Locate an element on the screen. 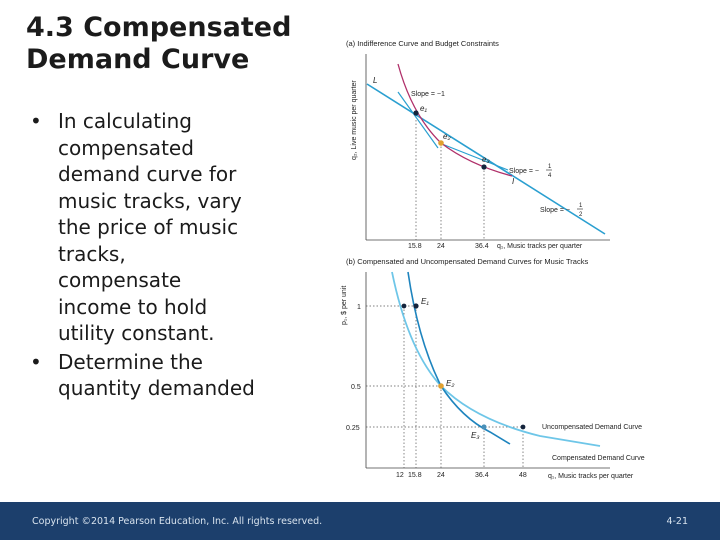  title-line-2: Demand Curve is located at coordinates (138, 59).